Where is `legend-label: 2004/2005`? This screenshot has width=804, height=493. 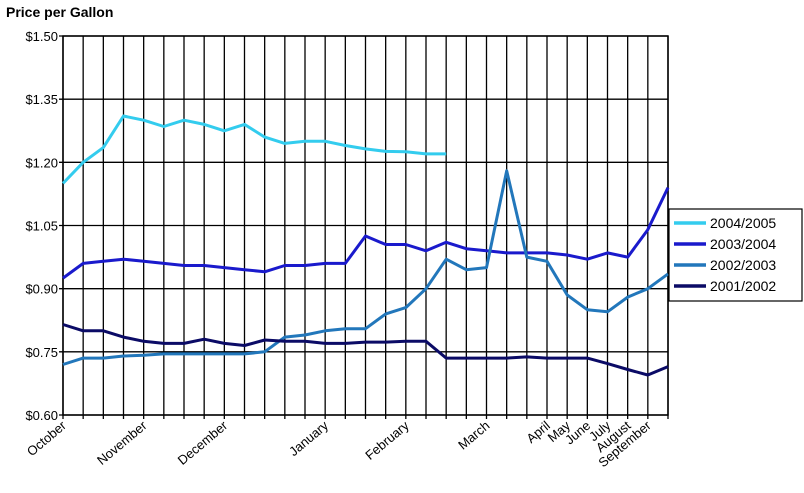 legend-label: 2004/2005 is located at coordinates (743, 223).